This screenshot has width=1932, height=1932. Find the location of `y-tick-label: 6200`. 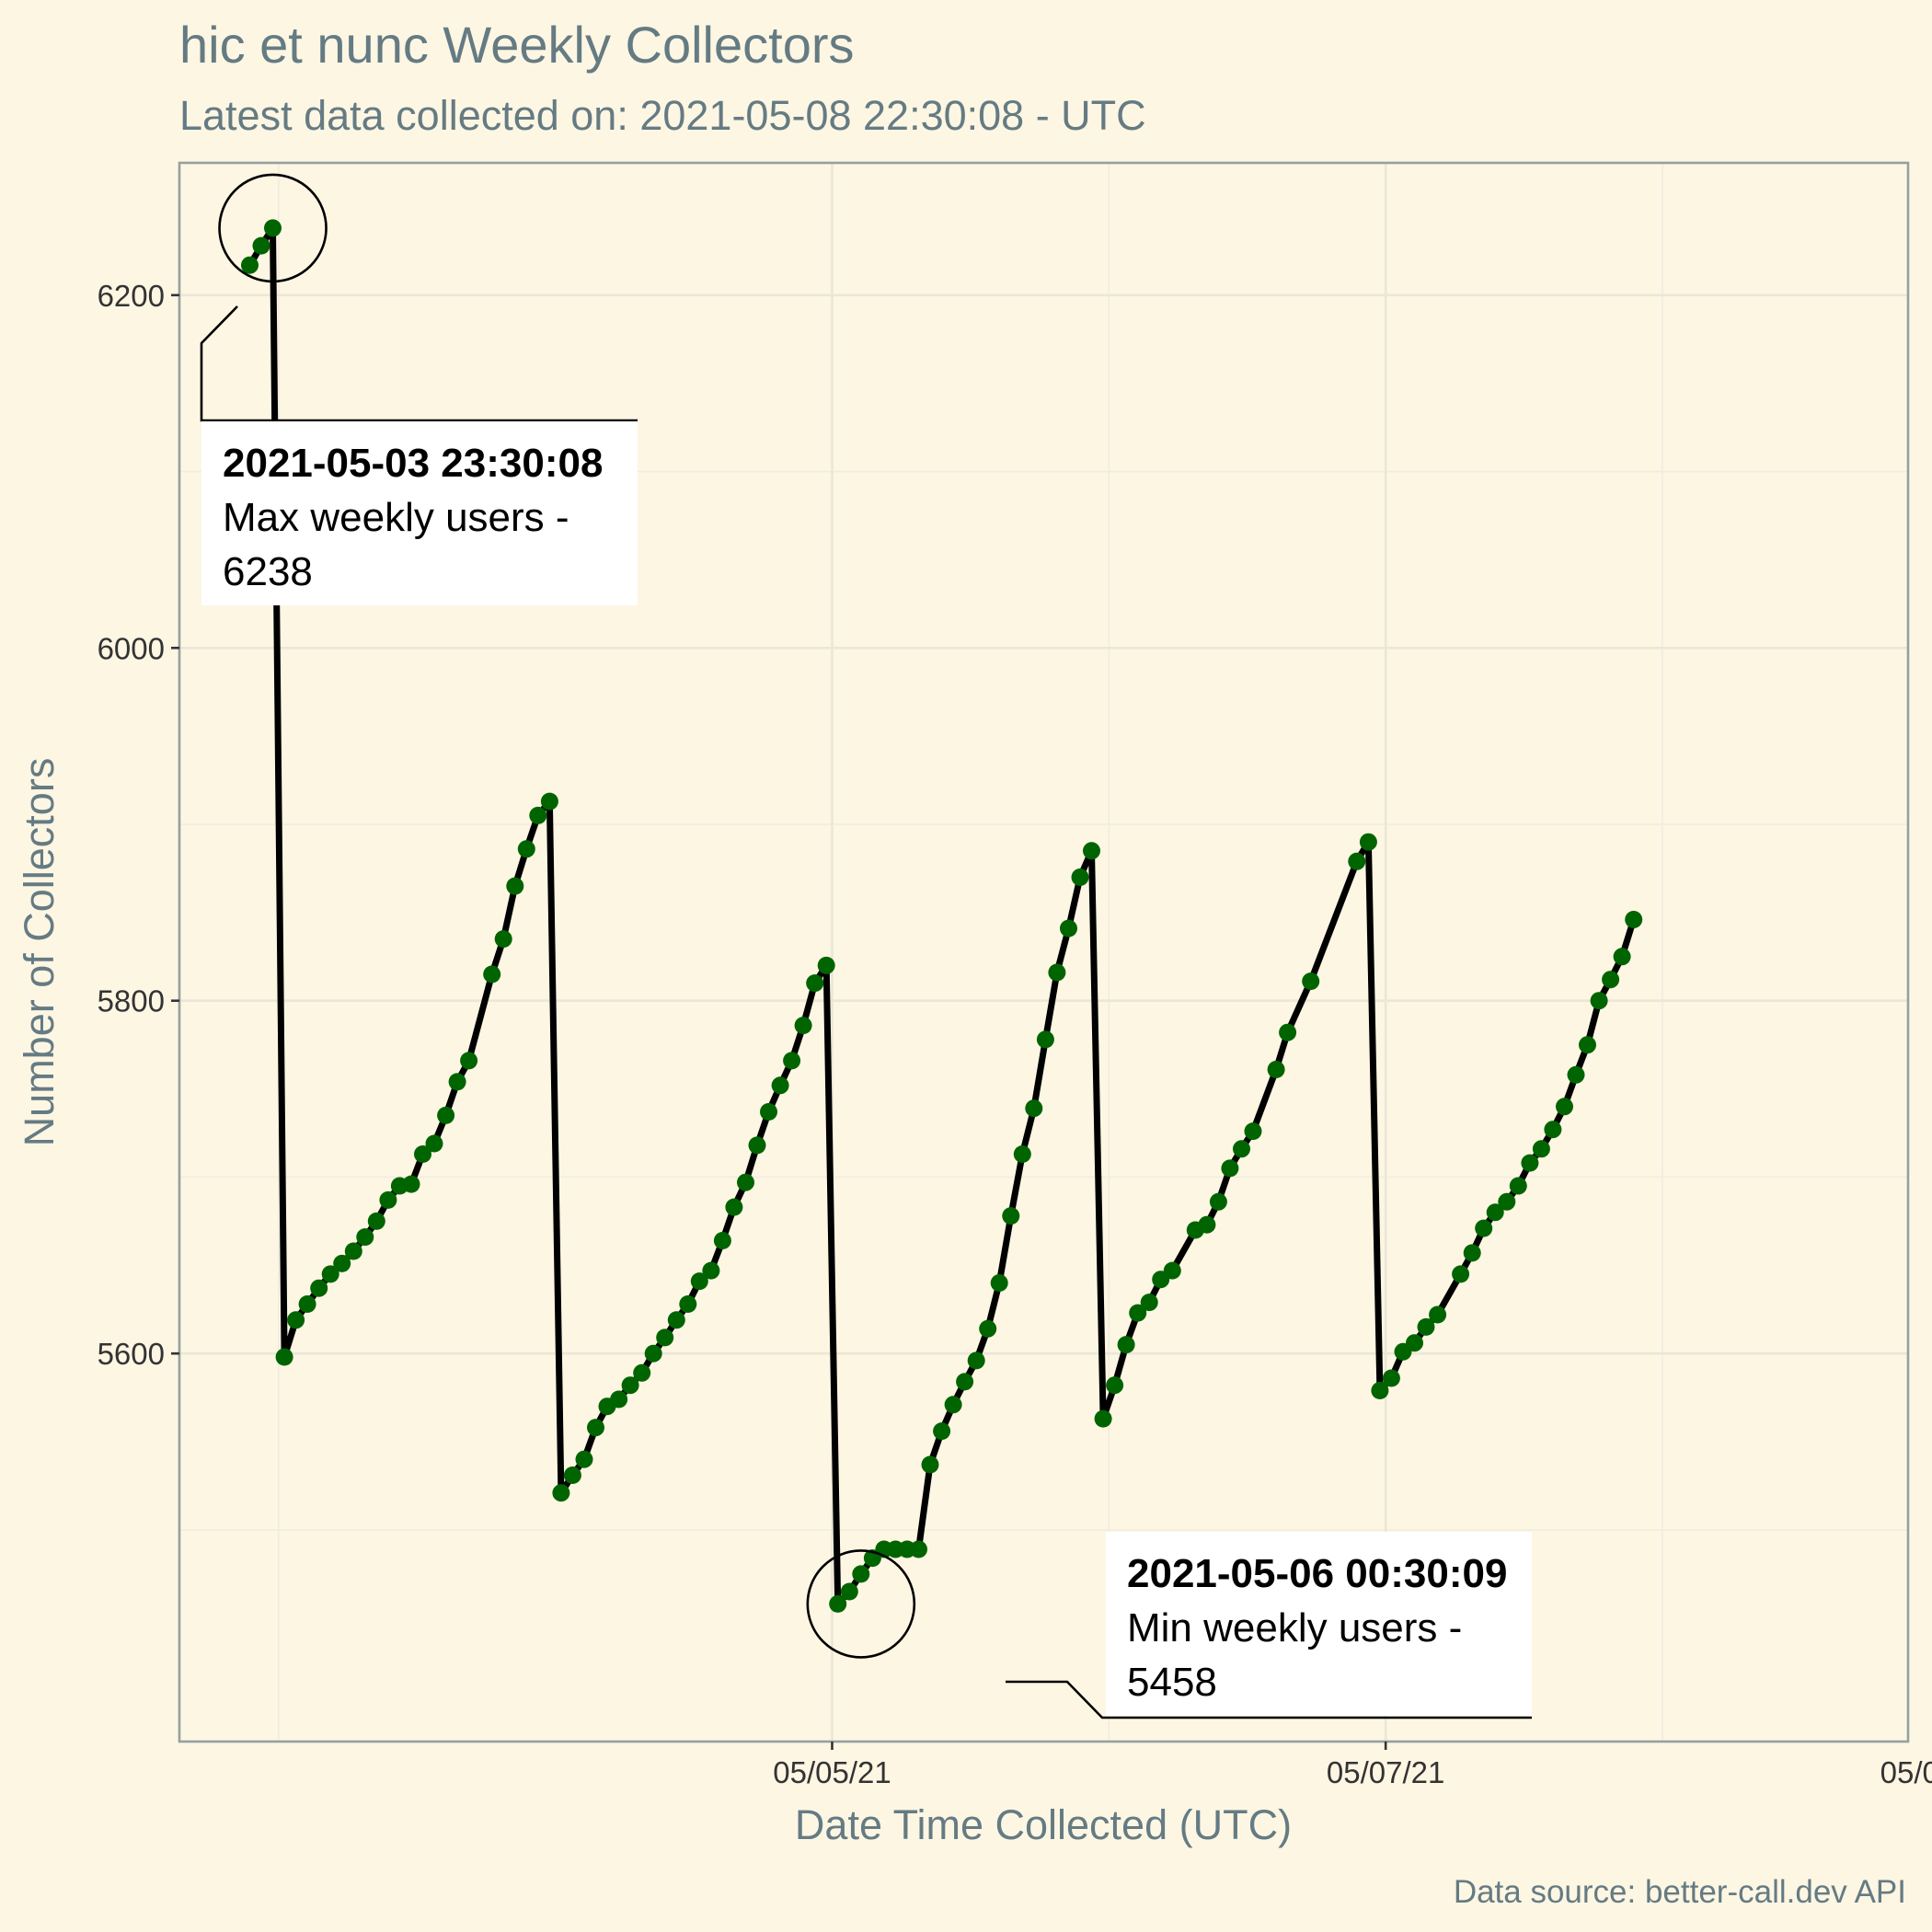

y-tick-label: 6200 is located at coordinates (131, 296).